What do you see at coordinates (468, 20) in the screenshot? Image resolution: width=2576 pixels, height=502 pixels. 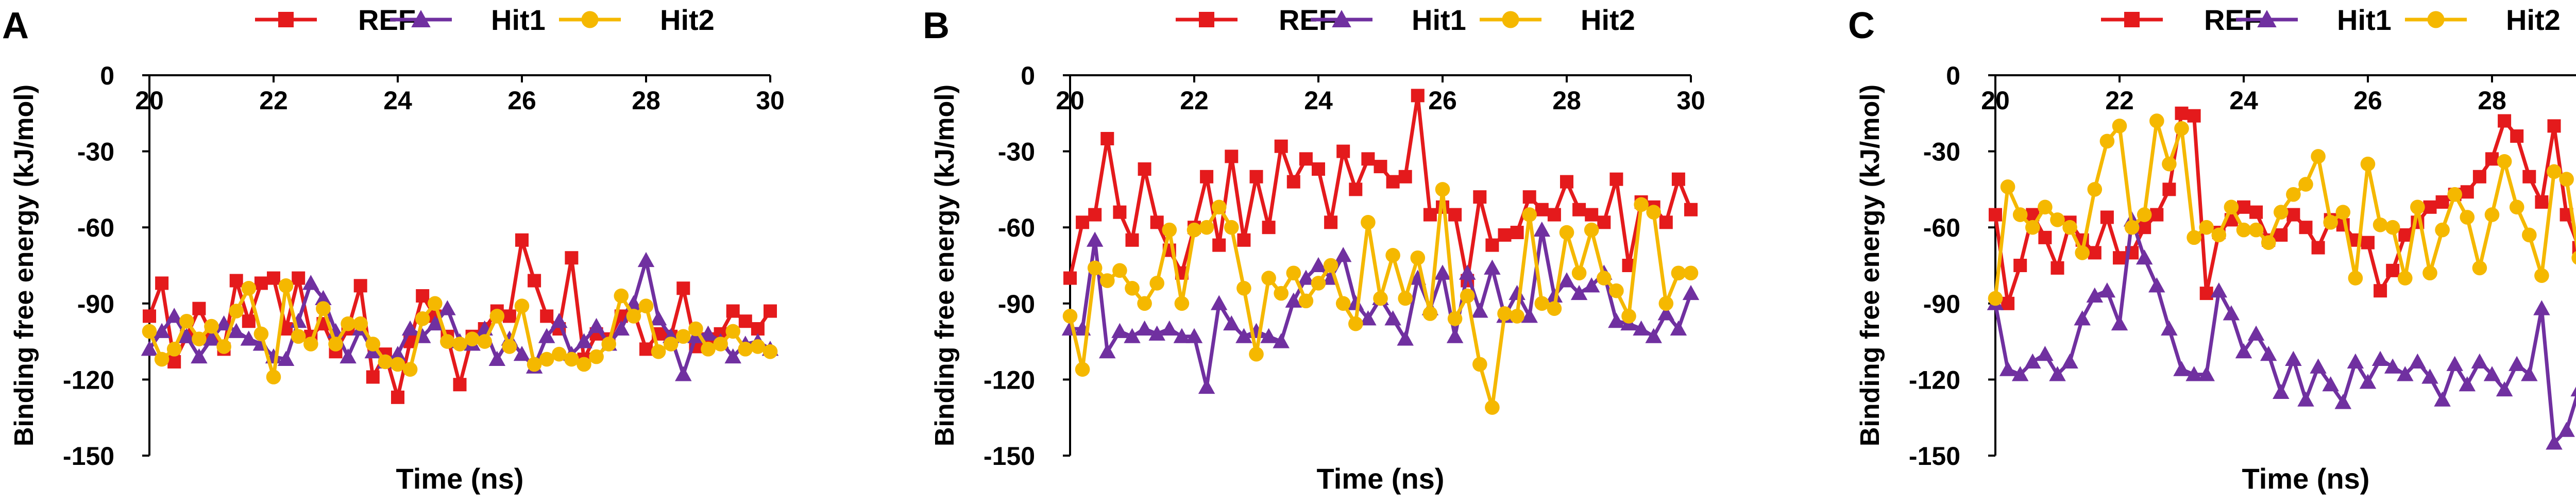 I see `legend-item-hit1: Hit1` at bounding box center [468, 20].